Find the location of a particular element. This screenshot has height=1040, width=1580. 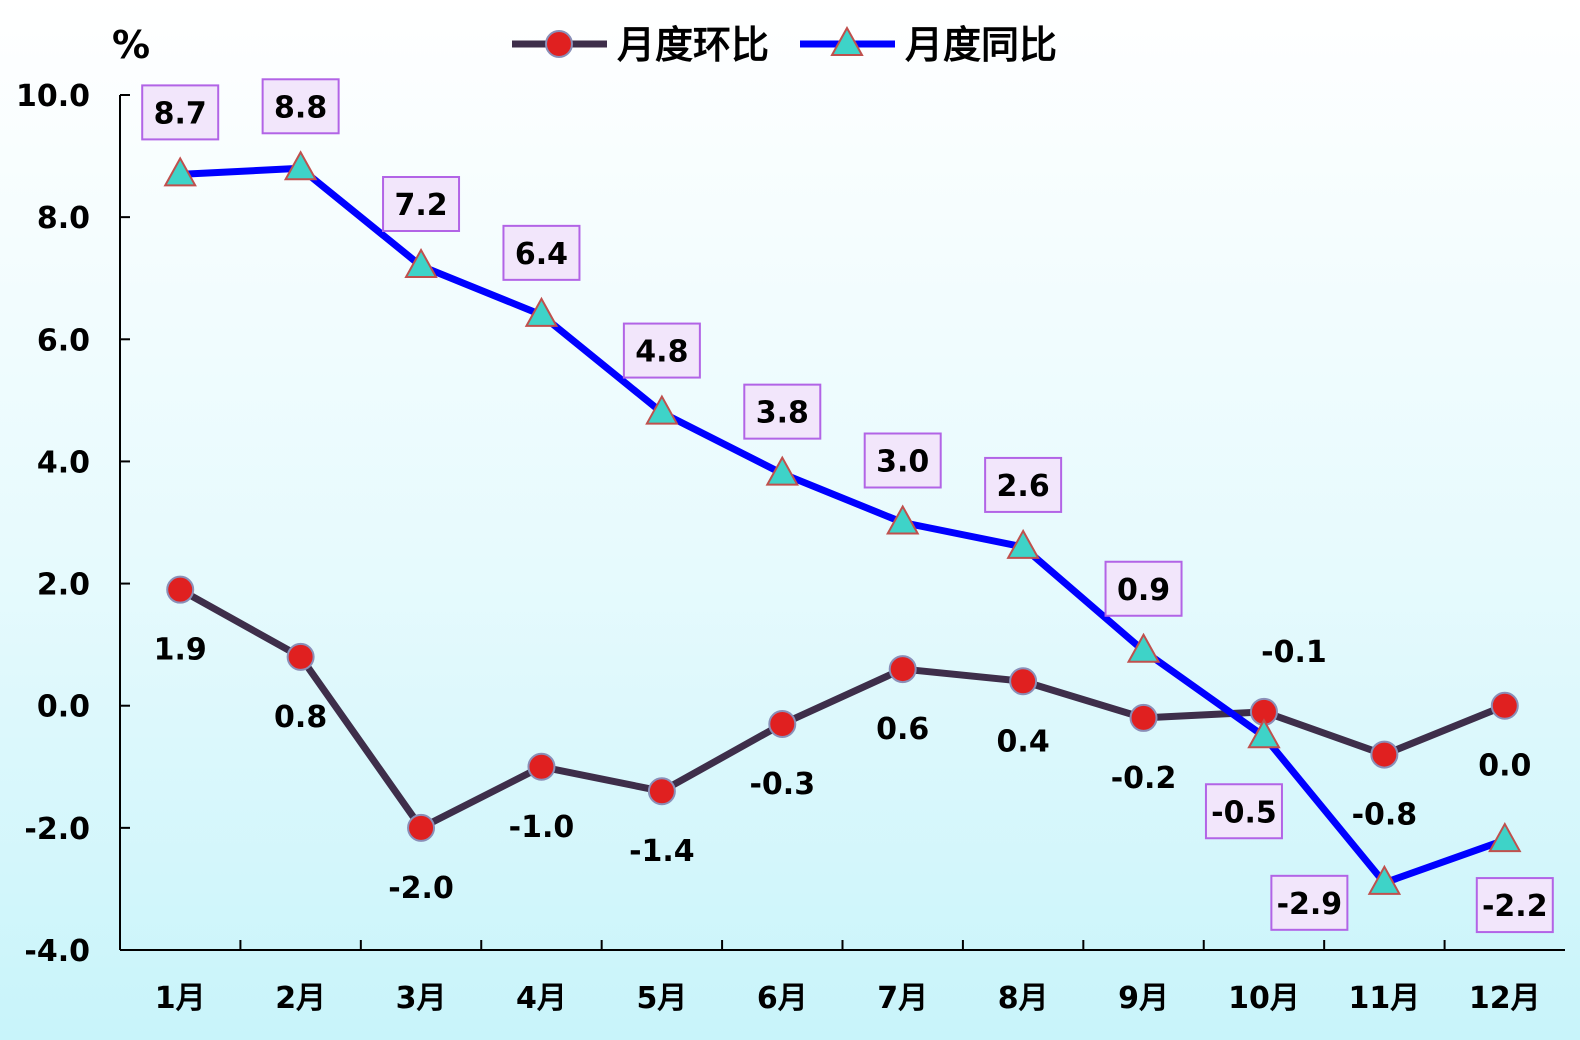

data-label: 4.8 is located at coordinates (661, 352).